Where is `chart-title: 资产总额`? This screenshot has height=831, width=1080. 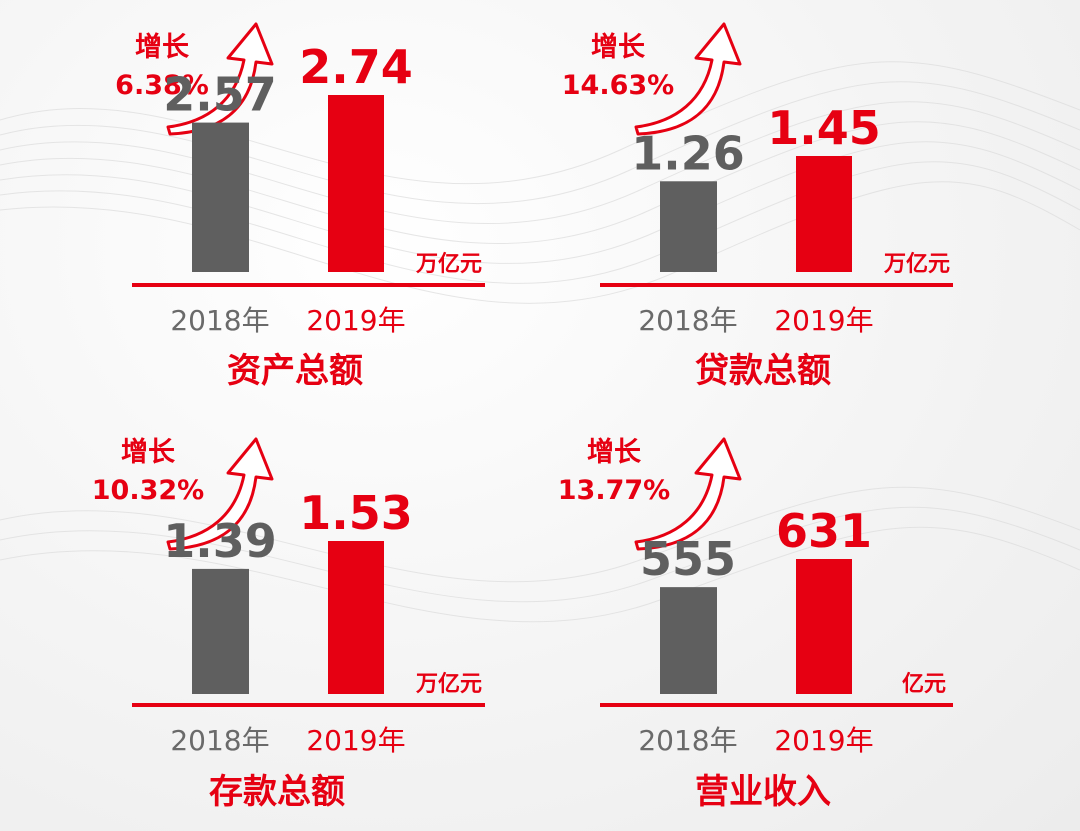 chart-title: 资产总额 is located at coordinates (295, 371).